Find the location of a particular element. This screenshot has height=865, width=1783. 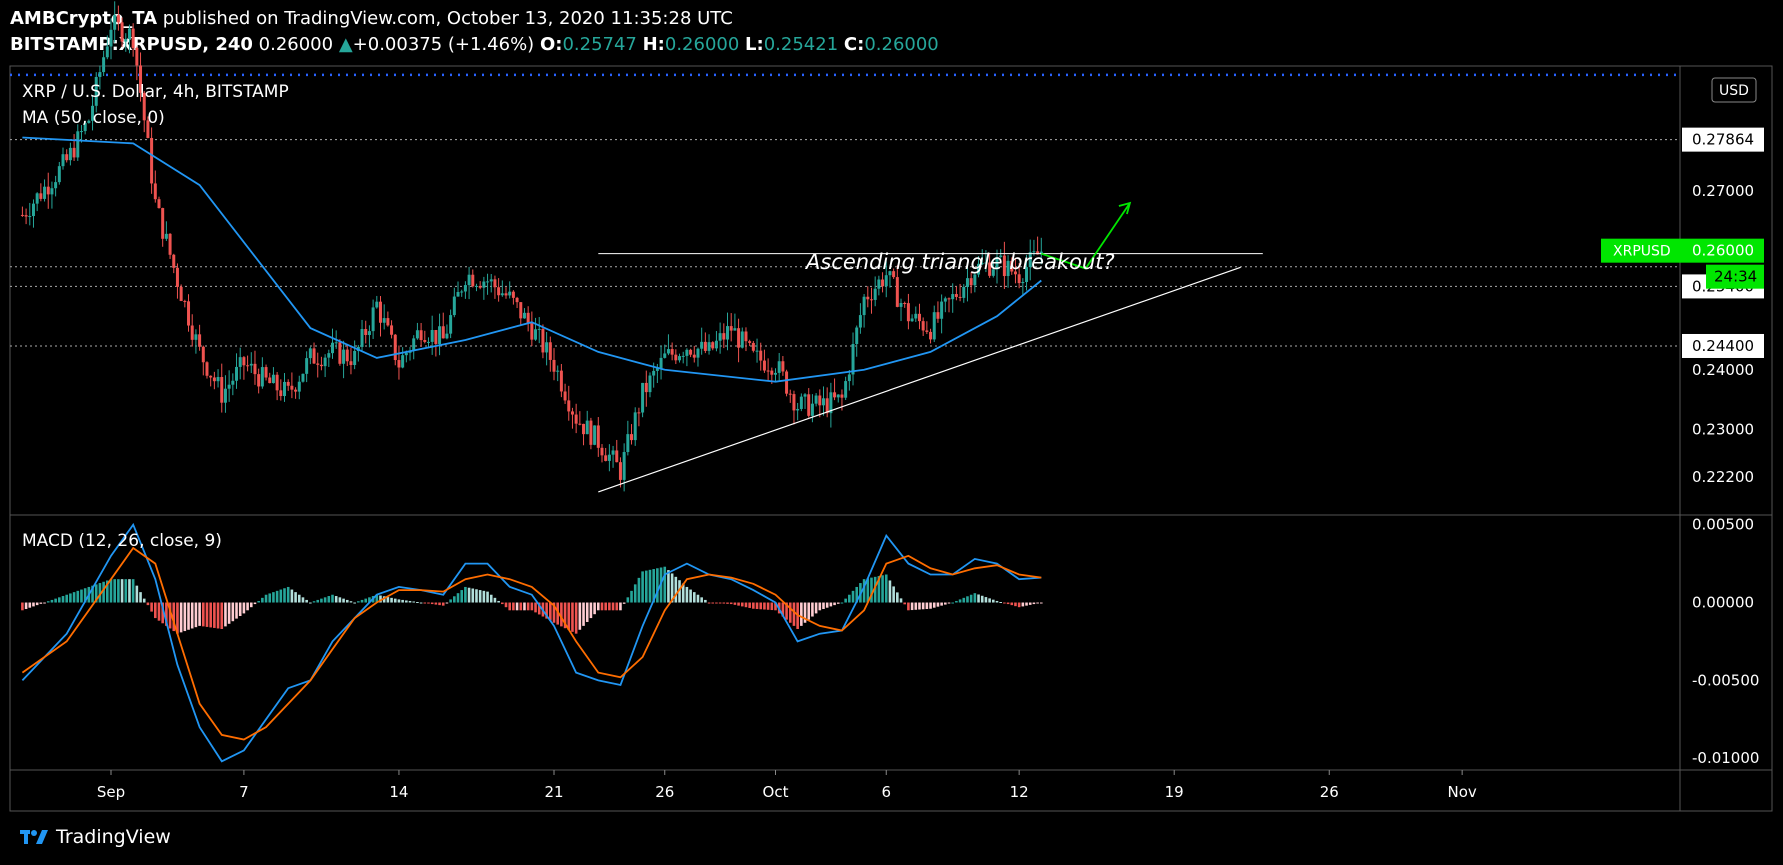

projection-path is located at coordinates (1086, 236).